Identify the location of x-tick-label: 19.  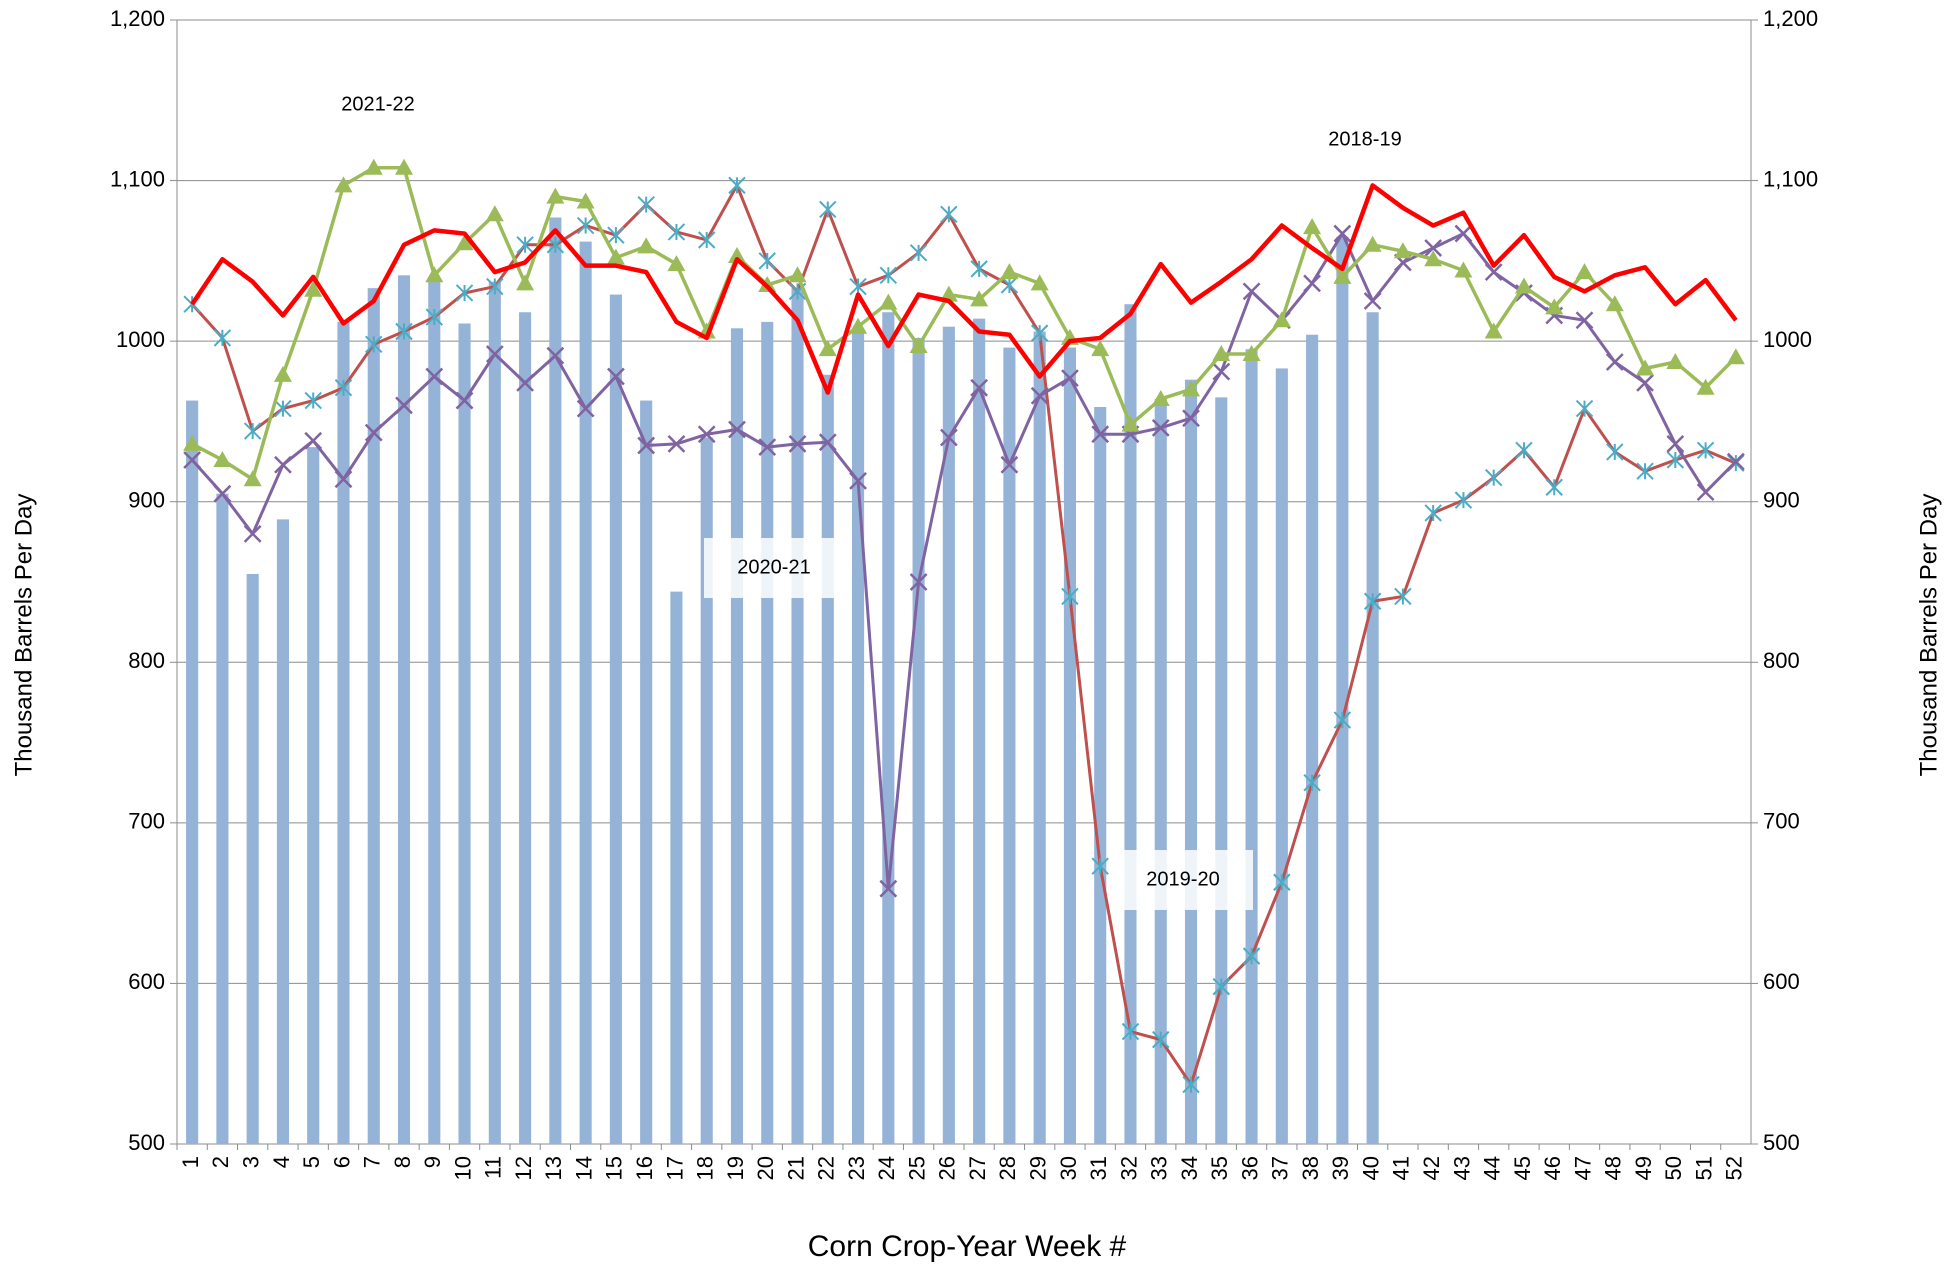
(735, 1168).